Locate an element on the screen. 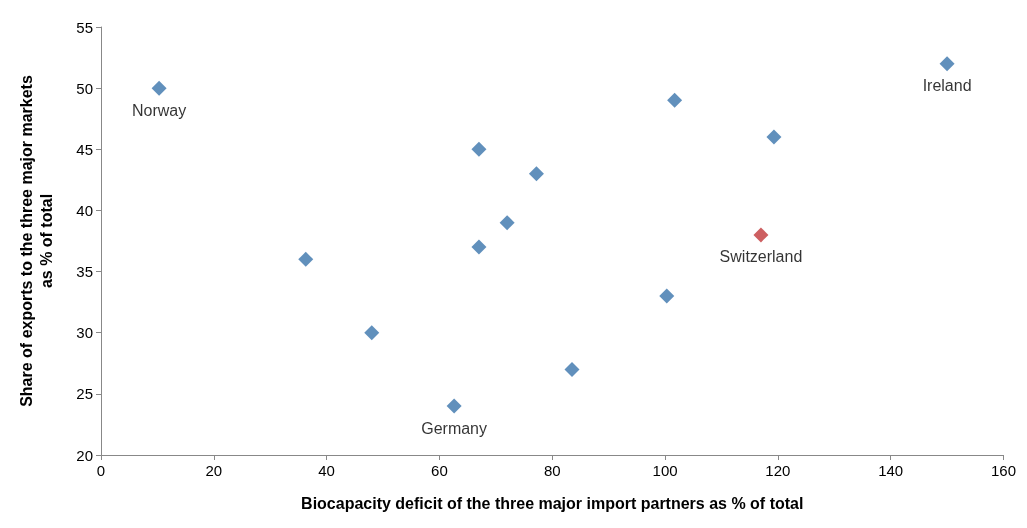 The height and width of the screenshot is (528, 1027). x-axis-title: Biocapacity deficit of the three major import partners as % of total is located at coordinates (552, 503).